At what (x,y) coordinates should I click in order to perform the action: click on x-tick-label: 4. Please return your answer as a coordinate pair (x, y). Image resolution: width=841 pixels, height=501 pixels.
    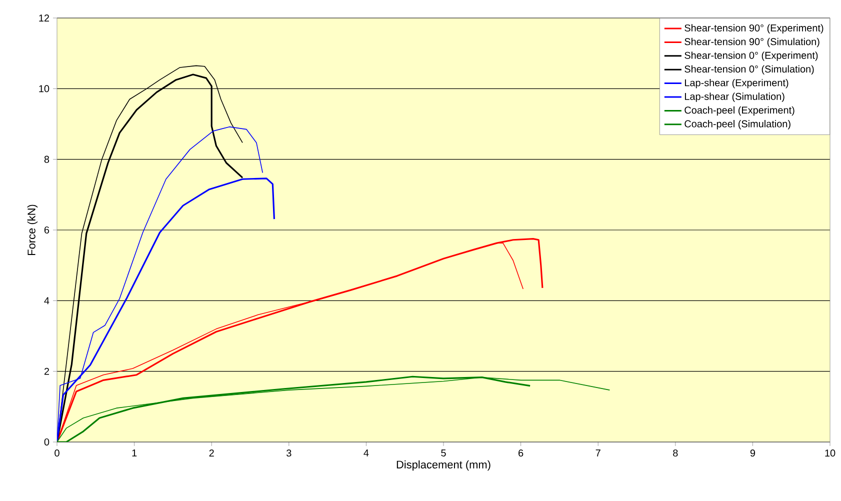
    Looking at the image, I should click on (366, 453).